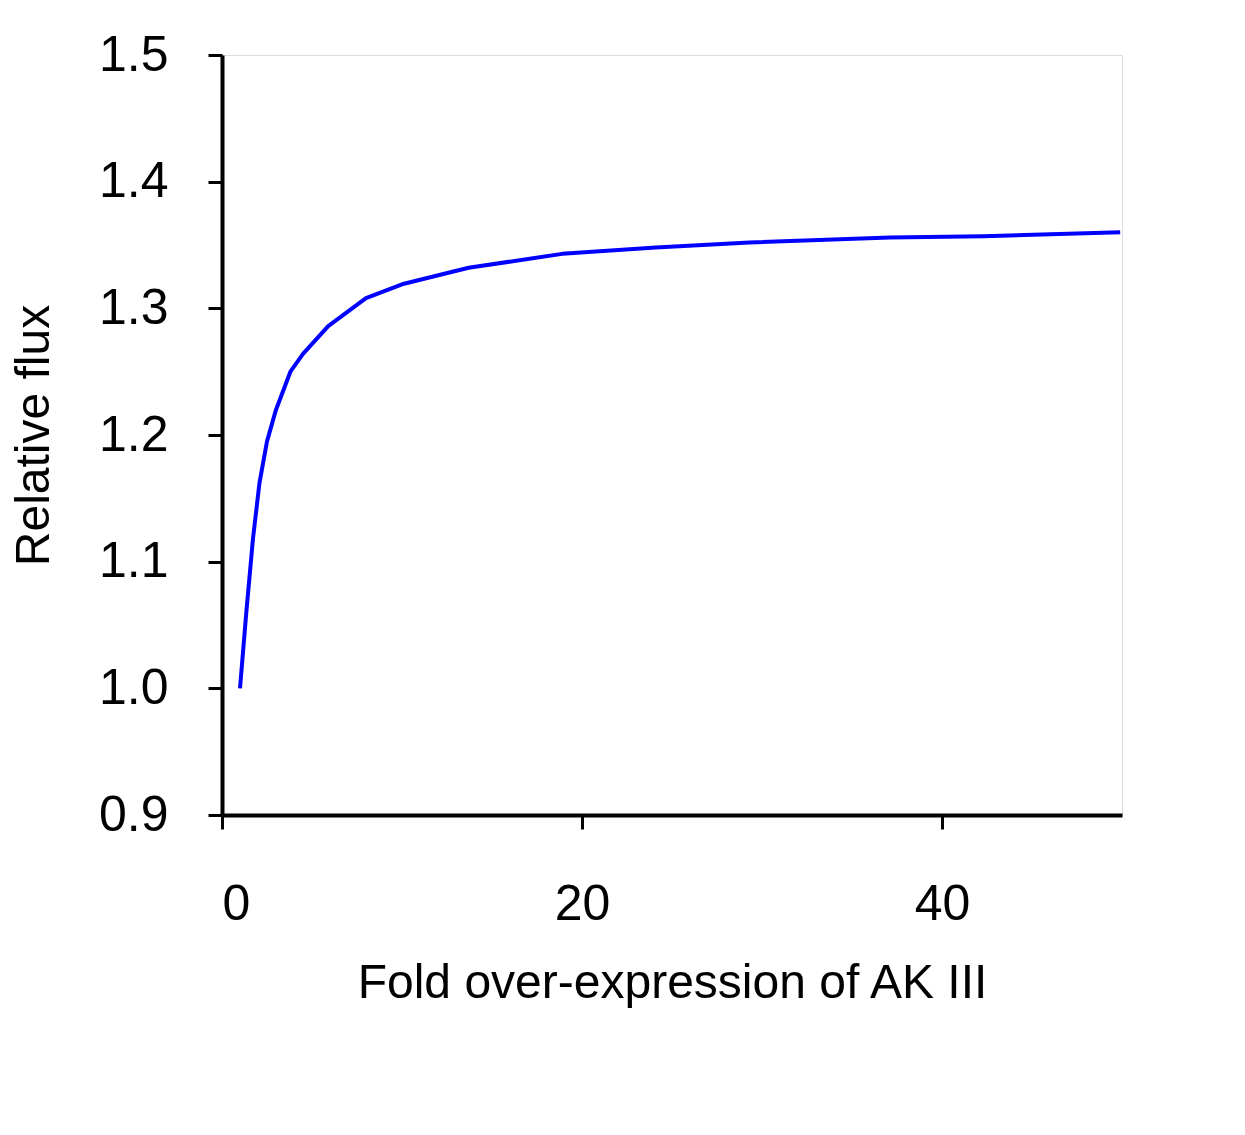 This screenshot has width=1245, height=1135. What do you see at coordinates (582, 902) in the screenshot?
I see `x-tick-label: 20` at bounding box center [582, 902].